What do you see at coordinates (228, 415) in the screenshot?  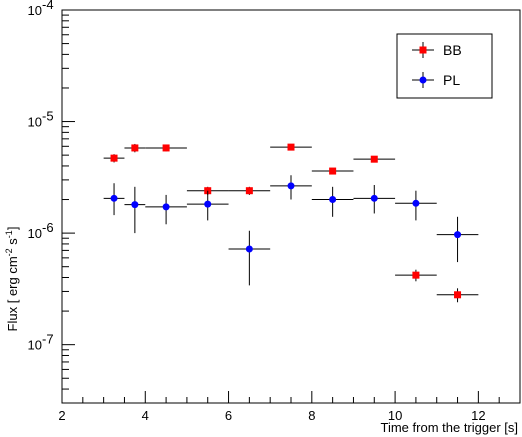 I see `x-tick-label: 6` at bounding box center [228, 415].